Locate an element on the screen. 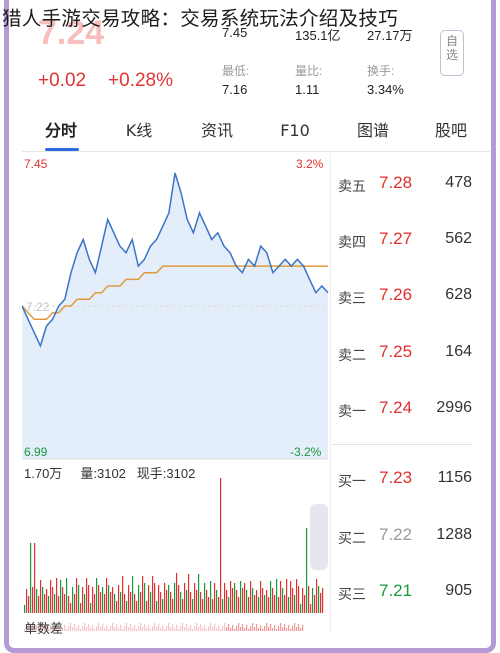 The width and height of the screenshot is (500, 653). ask-row-1: 卖一 7.24 2996 is located at coordinates (405, 409).